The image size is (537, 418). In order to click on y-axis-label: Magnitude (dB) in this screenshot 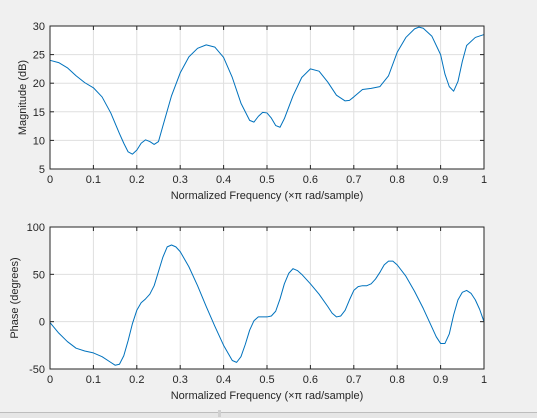, I will do `click(23, 97)`.